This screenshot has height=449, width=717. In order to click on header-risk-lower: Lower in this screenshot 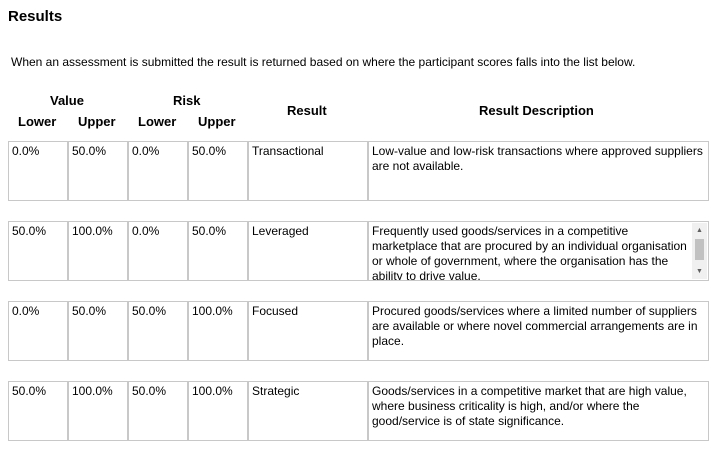, I will do `click(157, 121)`.